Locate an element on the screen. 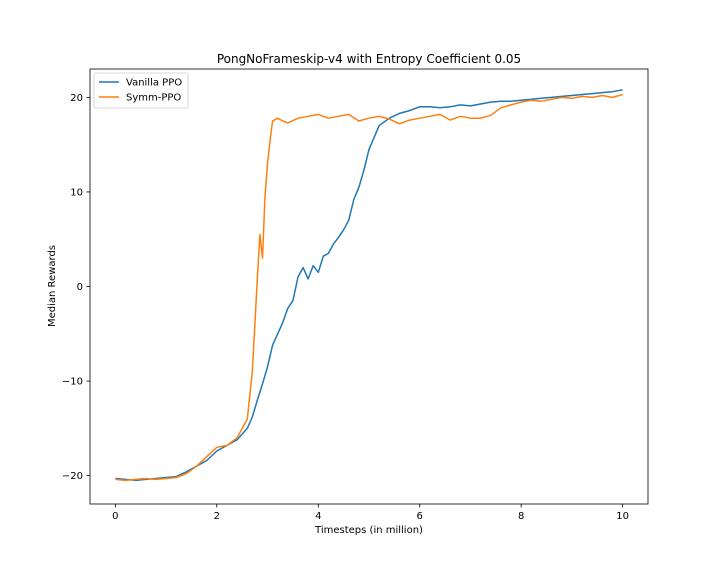 This screenshot has width=720, height=576. x-tick-label: 8 is located at coordinates (521, 516).